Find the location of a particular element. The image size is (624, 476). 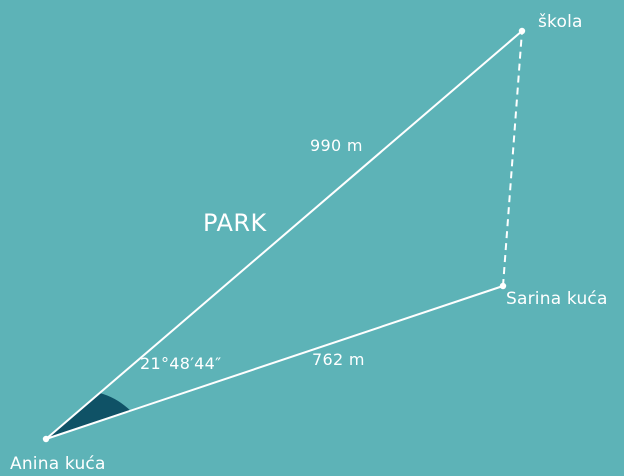

label-anina: Anina kuća is located at coordinates (58, 464).